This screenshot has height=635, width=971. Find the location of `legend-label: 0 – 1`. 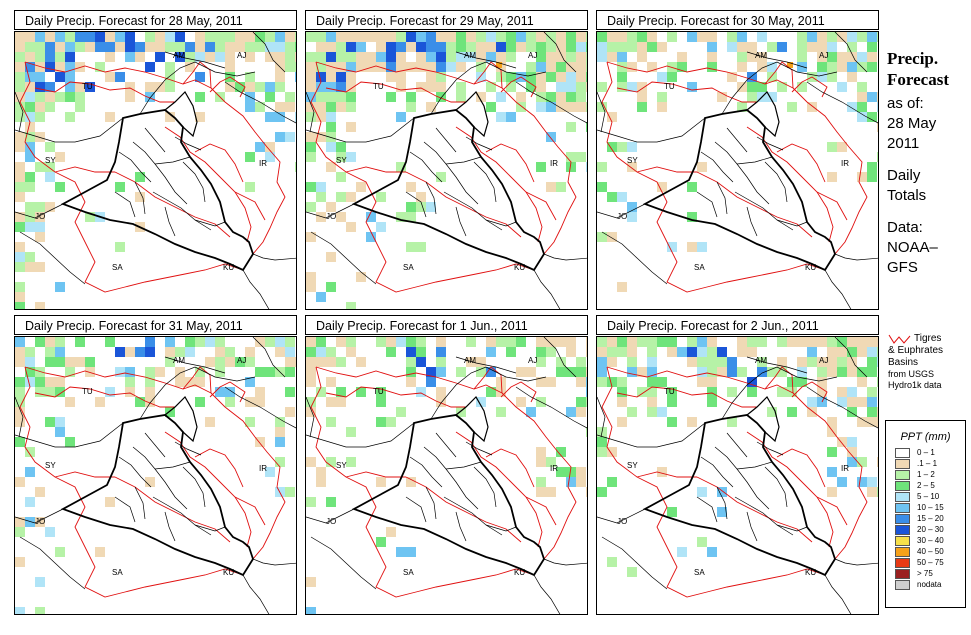

legend-label: 0 – 1 is located at coordinates (926, 452).